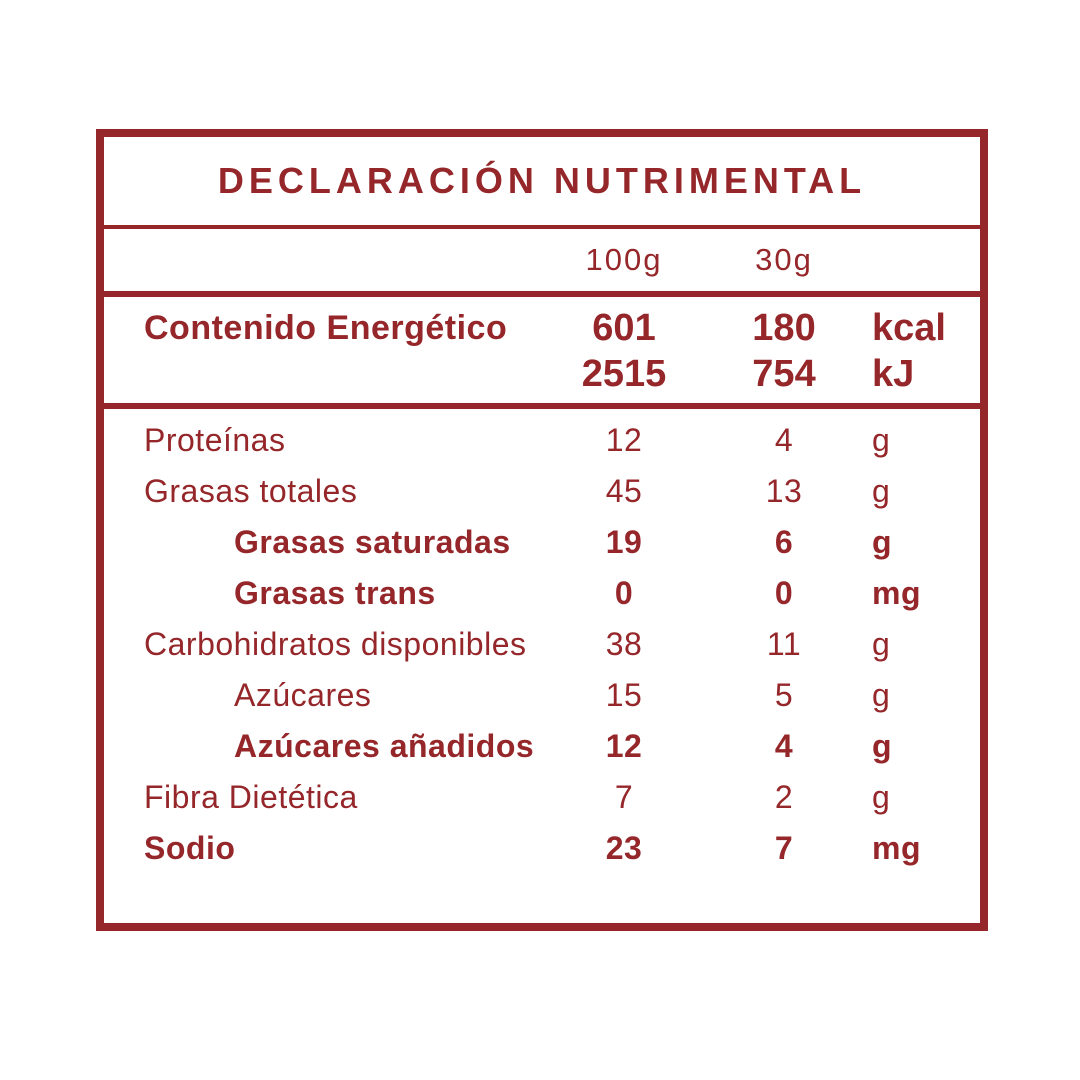  Describe the element at coordinates (624, 327) in the screenshot. I see `energy-value-100g-kcal: 601` at that location.